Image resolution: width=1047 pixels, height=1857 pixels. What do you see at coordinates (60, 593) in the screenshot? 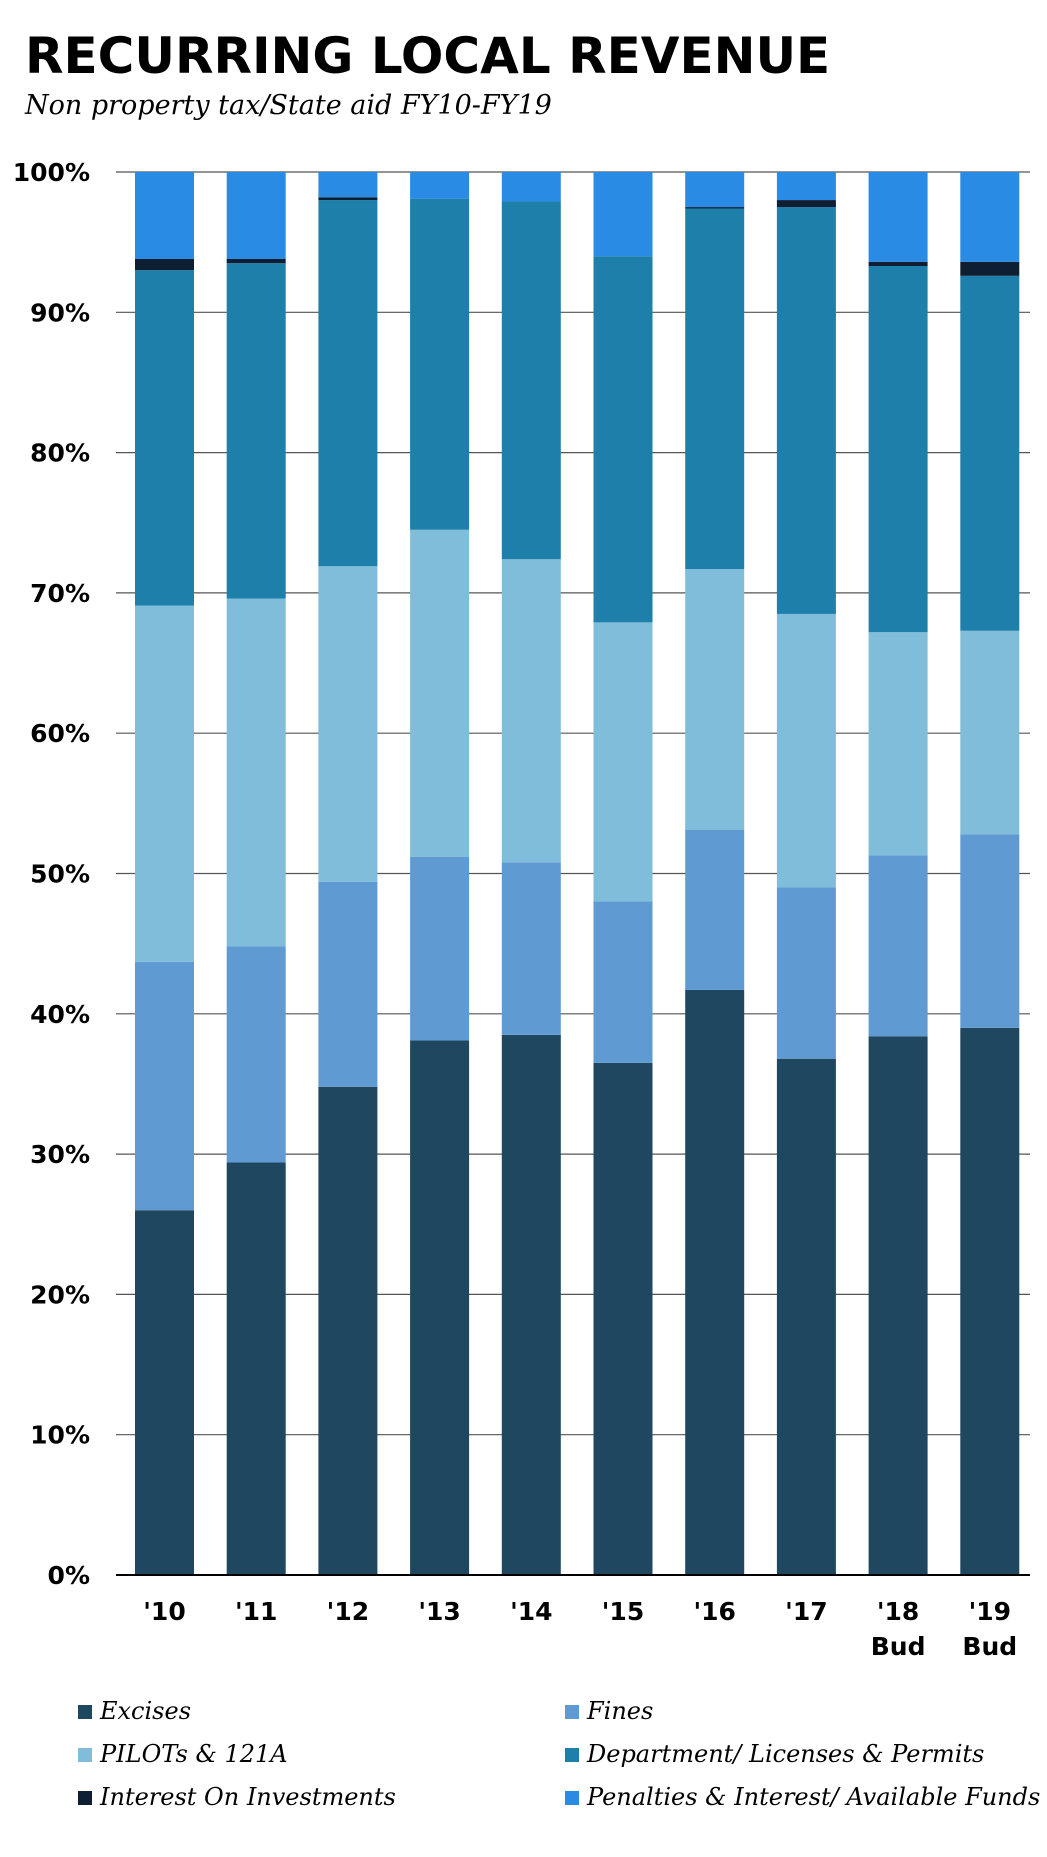
I see `y-tick-label: 70%` at bounding box center [60, 593].